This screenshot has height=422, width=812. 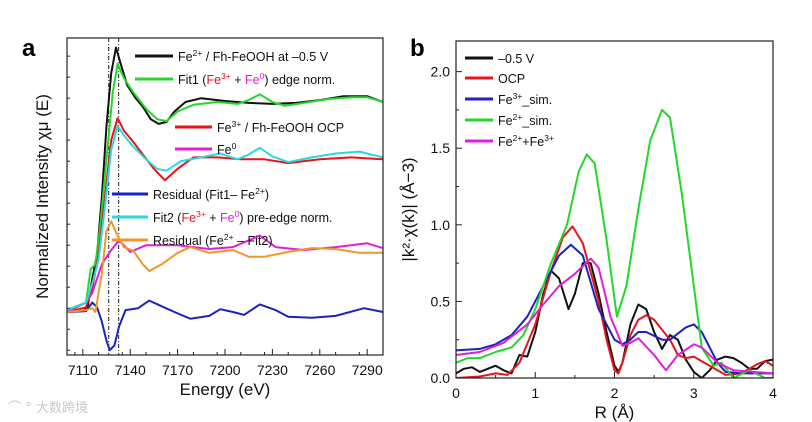 What do you see at coordinates (441, 225) in the screenshot?
I see `y-tick-label: 1.0` at bounding box center [441, 225].